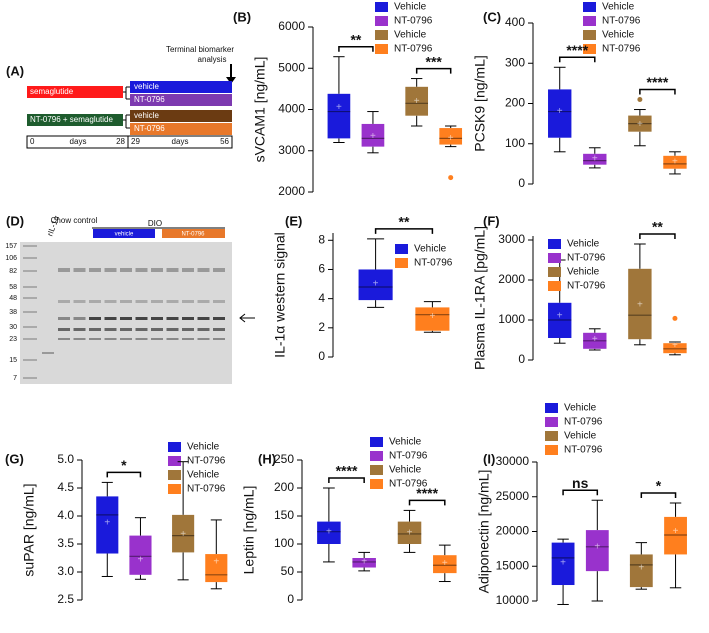  What do you see at coordinates (492, 16) in the screenshot?
I see `panel-label: (C)` at bounding box center [492, 16].